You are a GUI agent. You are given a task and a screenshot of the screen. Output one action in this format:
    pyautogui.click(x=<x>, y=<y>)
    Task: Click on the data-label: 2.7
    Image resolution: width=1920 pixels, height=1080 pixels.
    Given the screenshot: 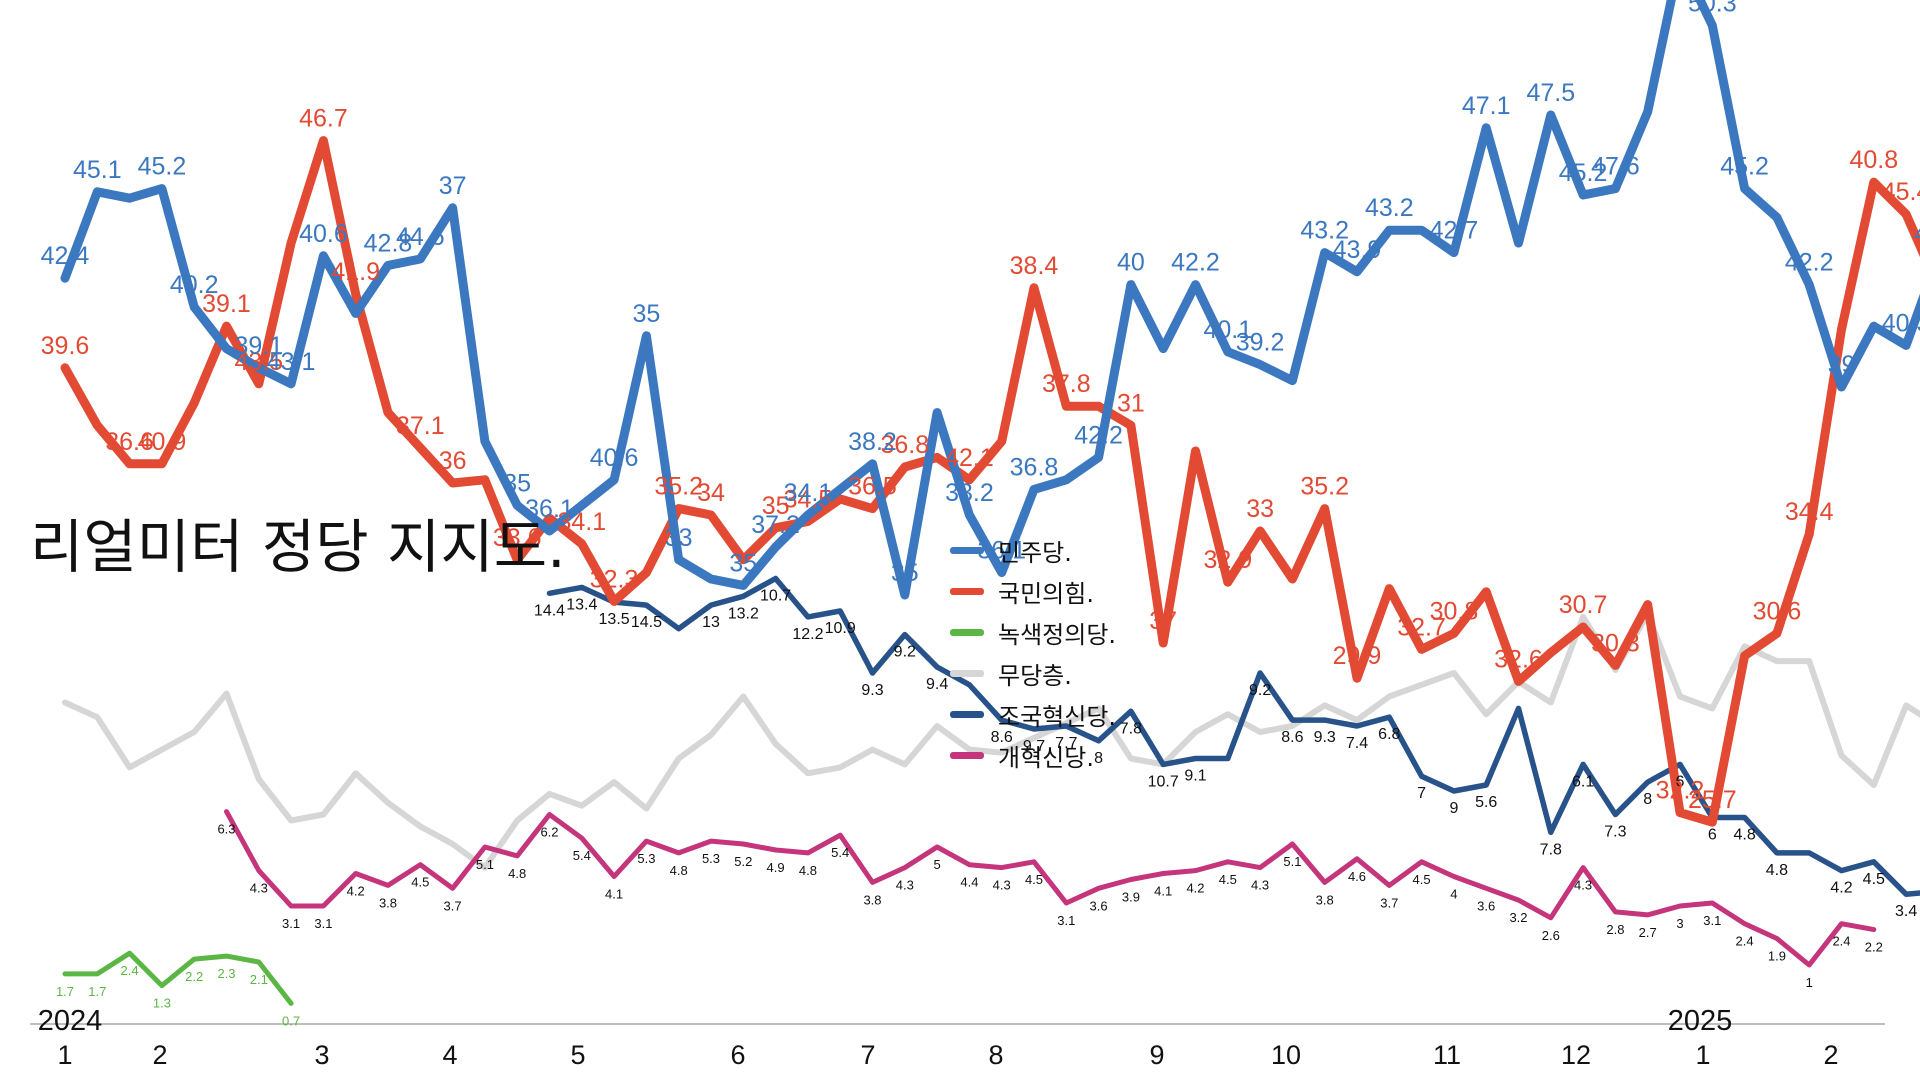 What is the action you would take?
    pyautogui.click(x=1648, y=932)
    